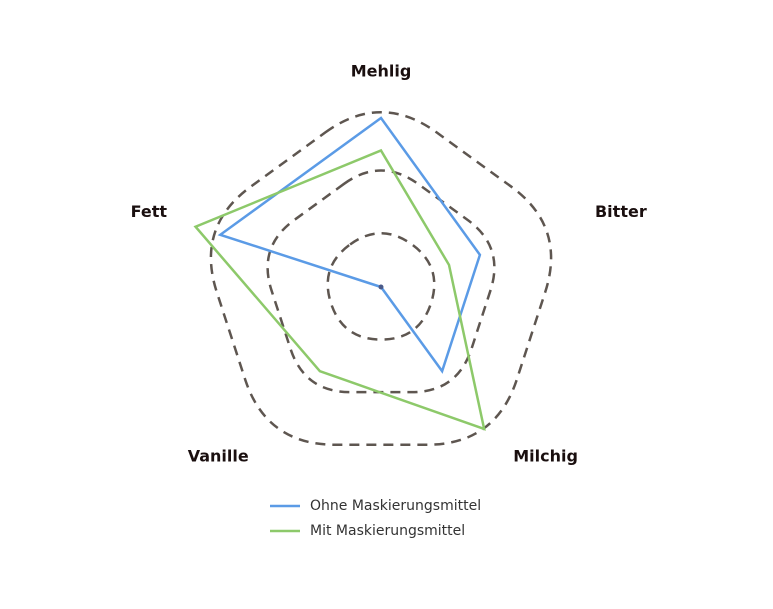 This screenshot has width=773, height=609. What do you see at coordinates (381, 71) in the screenshot?
I see `category-label: Mehlig` at bounding box center [381, 71].